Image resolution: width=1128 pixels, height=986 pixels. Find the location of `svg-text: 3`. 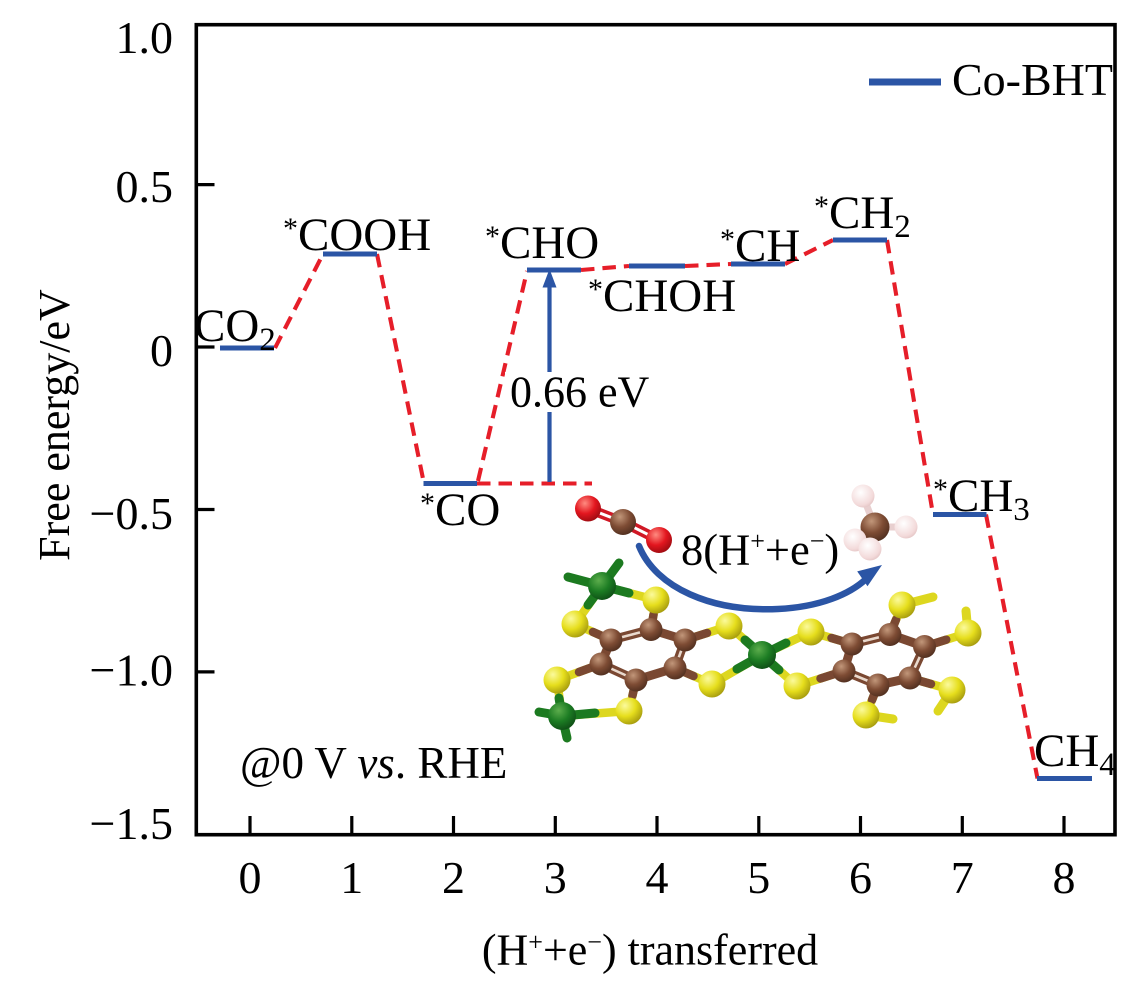

svg-text: 3 is located at coordinates (555, 877).